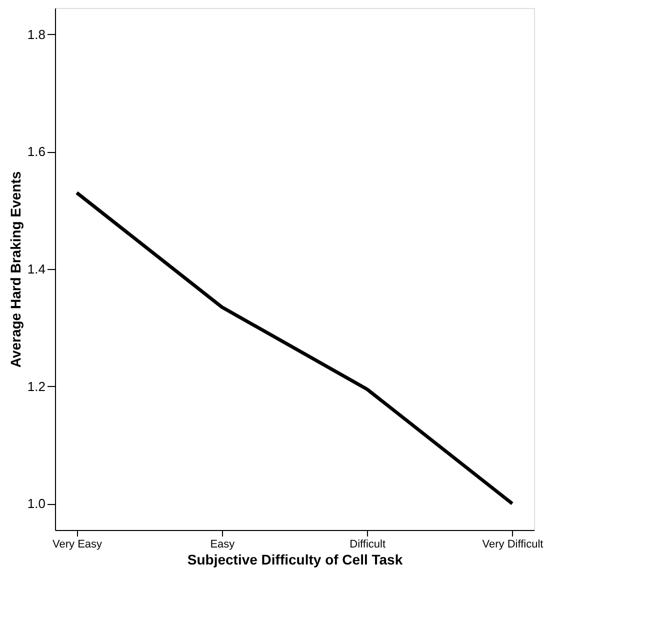 The height and width of the screenshot is (640, 658). Describe the element at coordinates (36, 386) in the screenshot. I see `y-tick-label: 1.2` at that location.